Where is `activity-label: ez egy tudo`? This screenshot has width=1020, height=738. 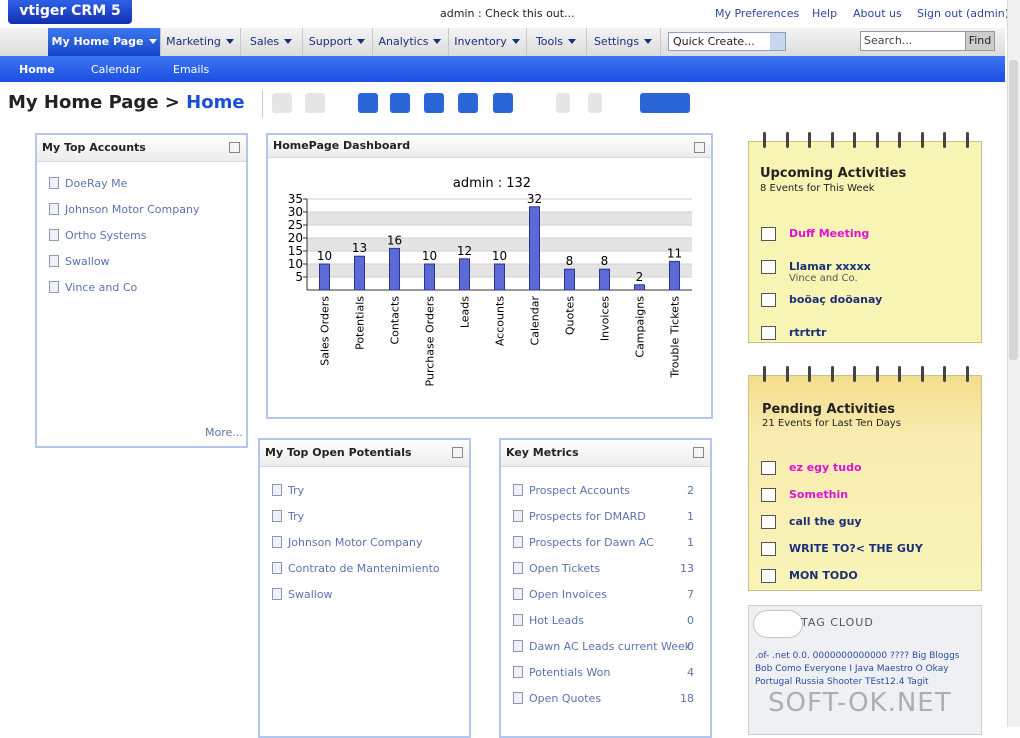
activity-label: ez egy tudo is located at coordinates (825, 467).